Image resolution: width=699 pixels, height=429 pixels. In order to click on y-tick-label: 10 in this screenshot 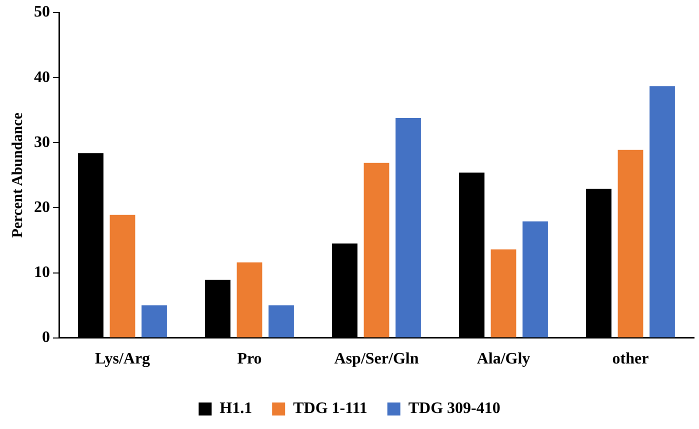, I will do `click(42, 272)`.